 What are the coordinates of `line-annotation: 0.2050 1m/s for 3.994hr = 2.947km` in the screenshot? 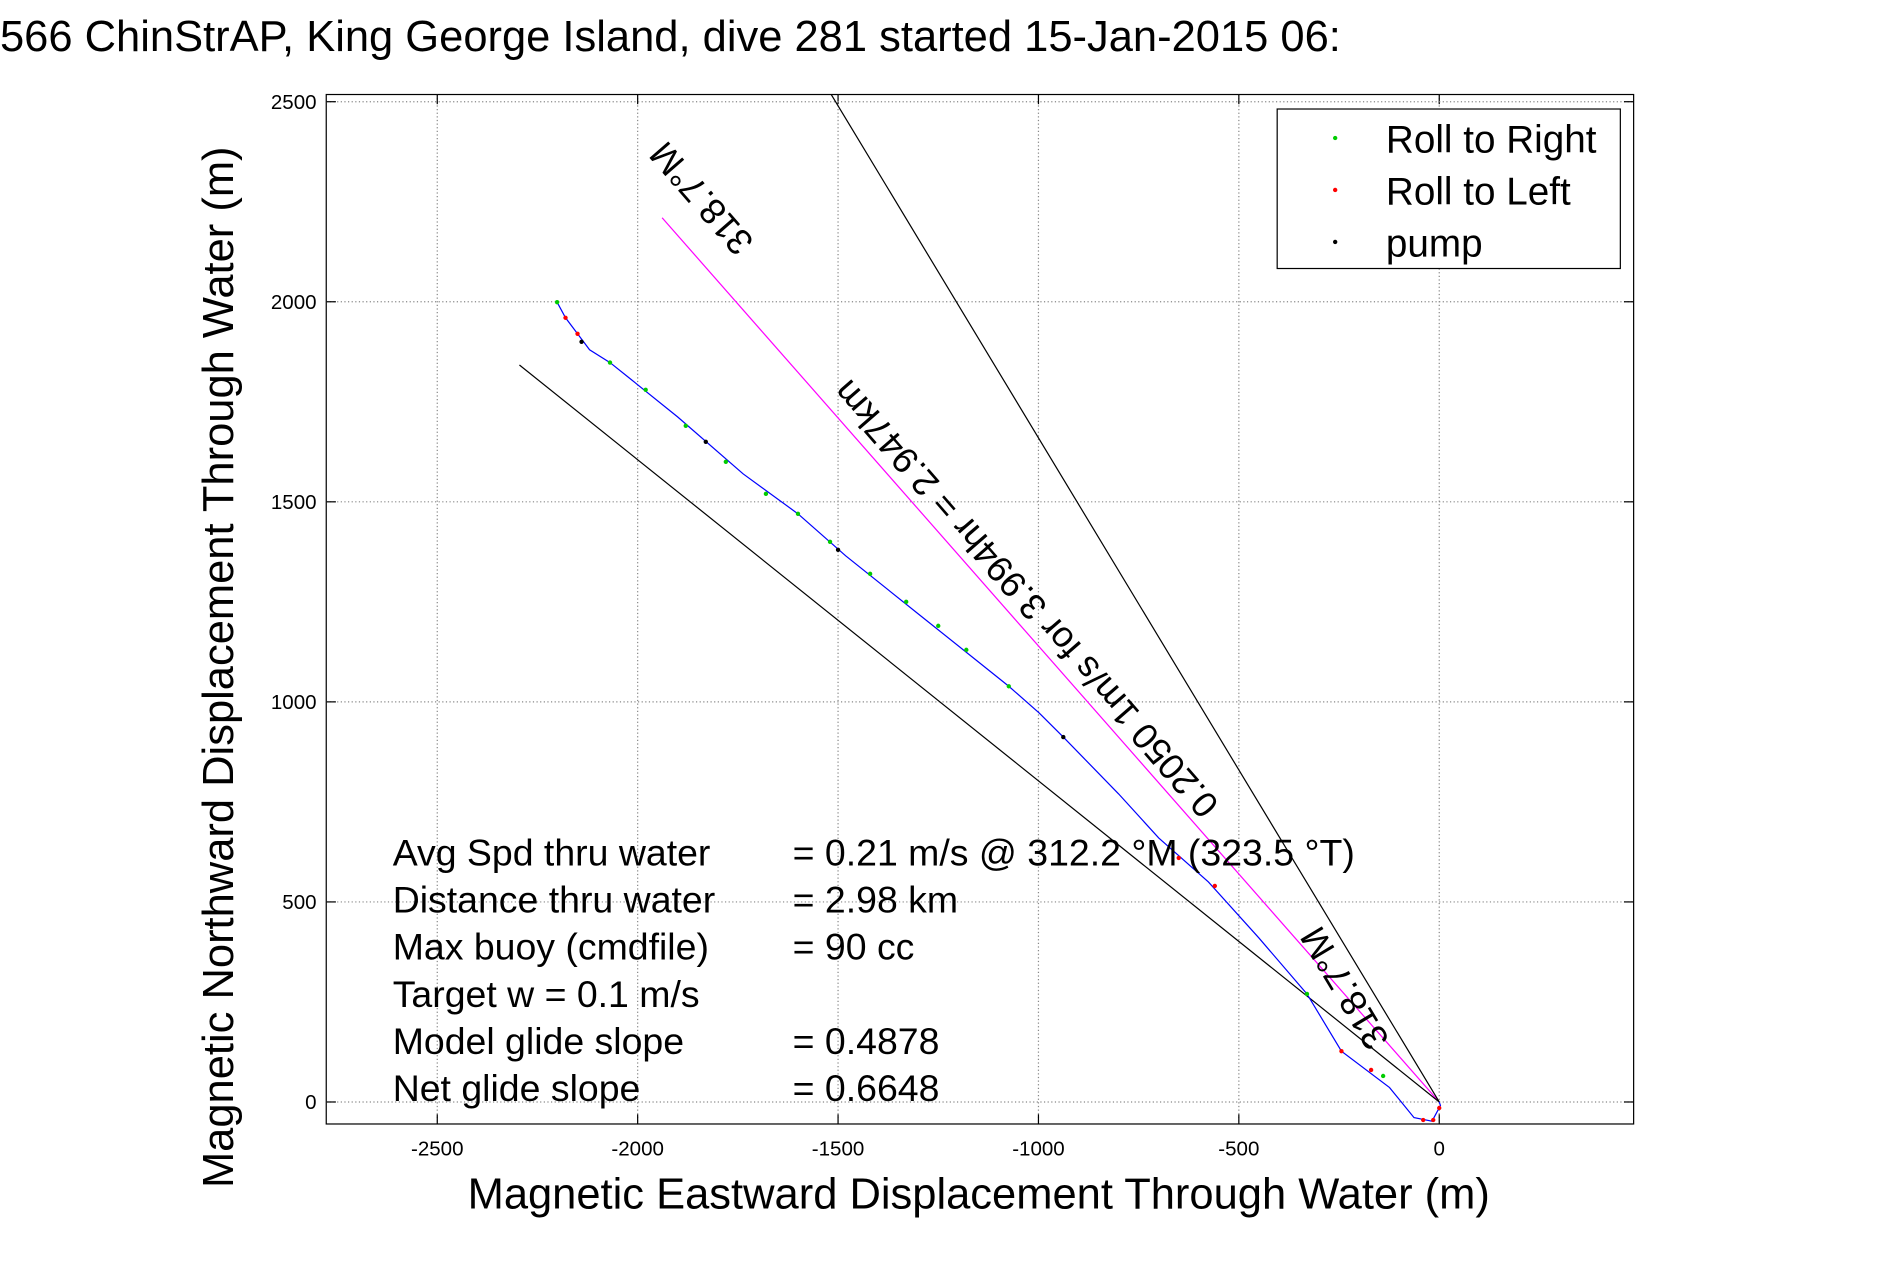 It's located at (1026, 598).